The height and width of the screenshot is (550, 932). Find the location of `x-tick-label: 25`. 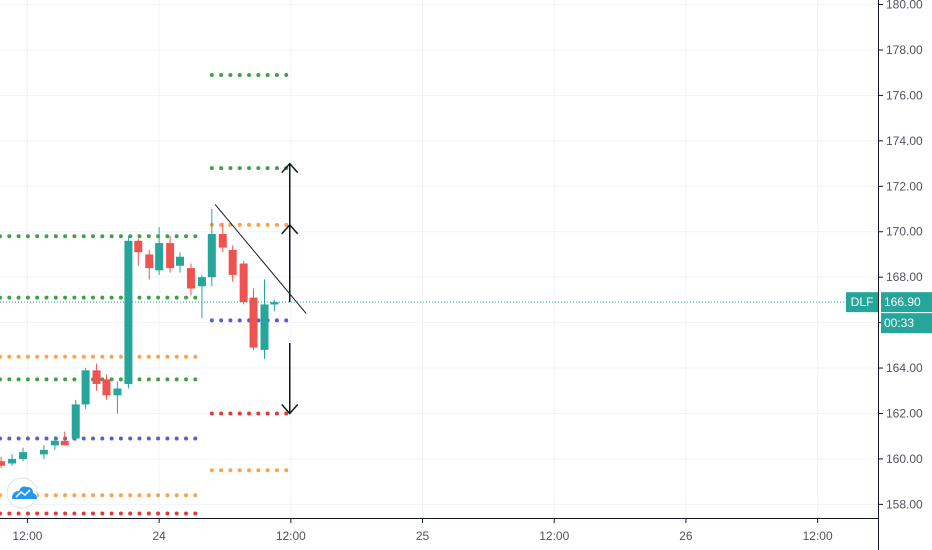

x-tick-label: 25 is located at coordinates (423, 536).